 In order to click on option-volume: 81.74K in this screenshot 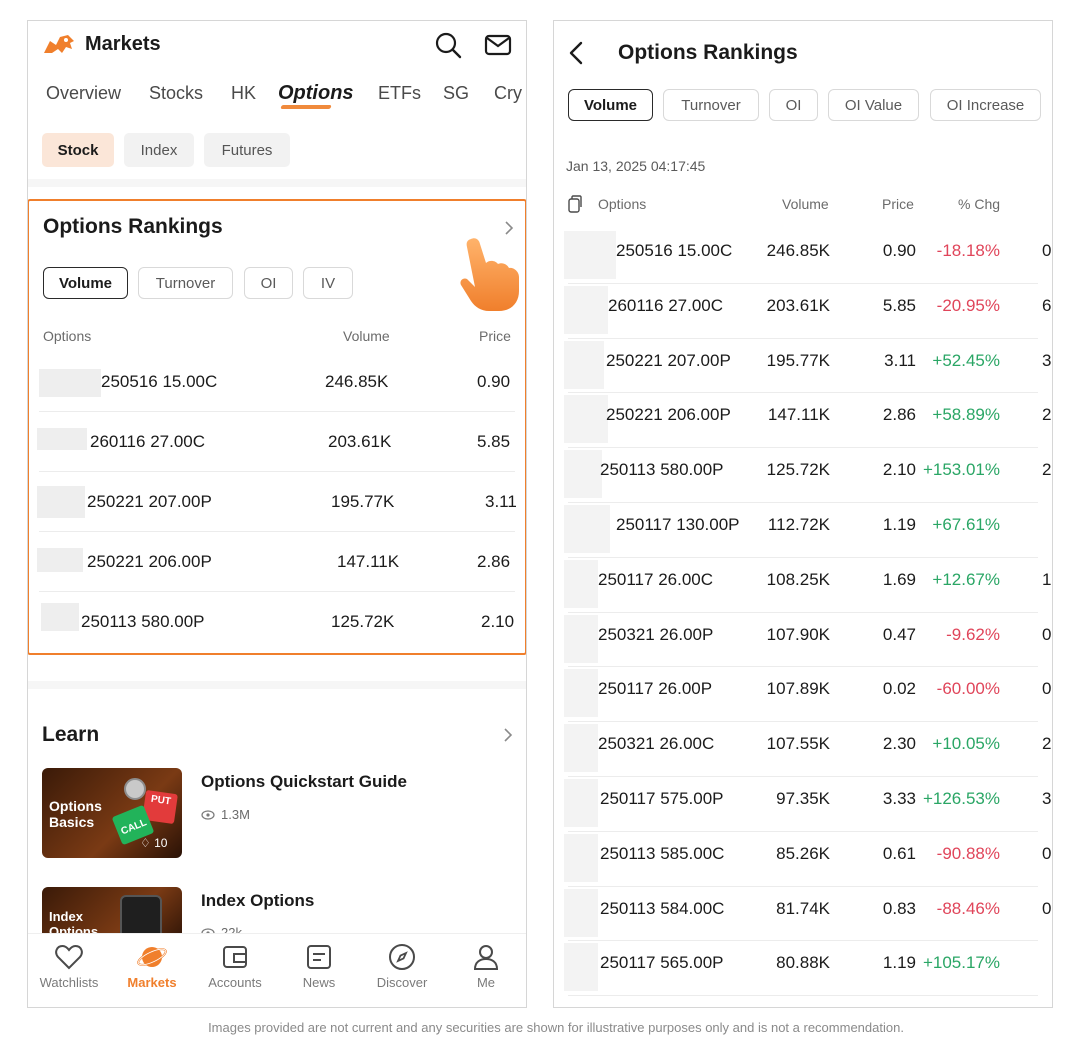, I will do `click(803, 908)`.